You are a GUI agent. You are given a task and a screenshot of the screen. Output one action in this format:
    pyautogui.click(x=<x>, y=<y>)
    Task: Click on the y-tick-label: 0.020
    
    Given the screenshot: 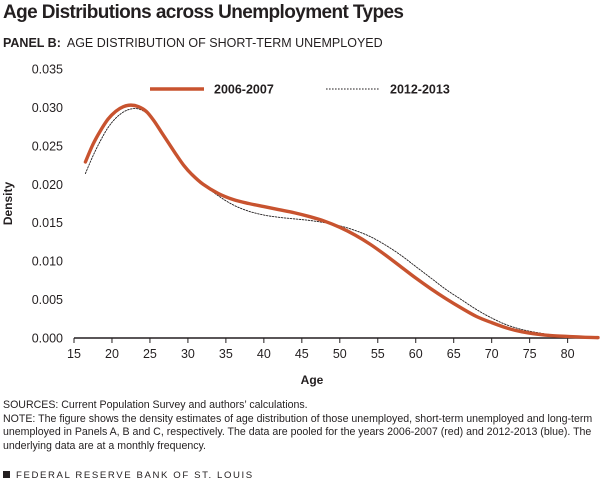 What is the action you would take?
    pyautogui.click(x=47, y=185)
    